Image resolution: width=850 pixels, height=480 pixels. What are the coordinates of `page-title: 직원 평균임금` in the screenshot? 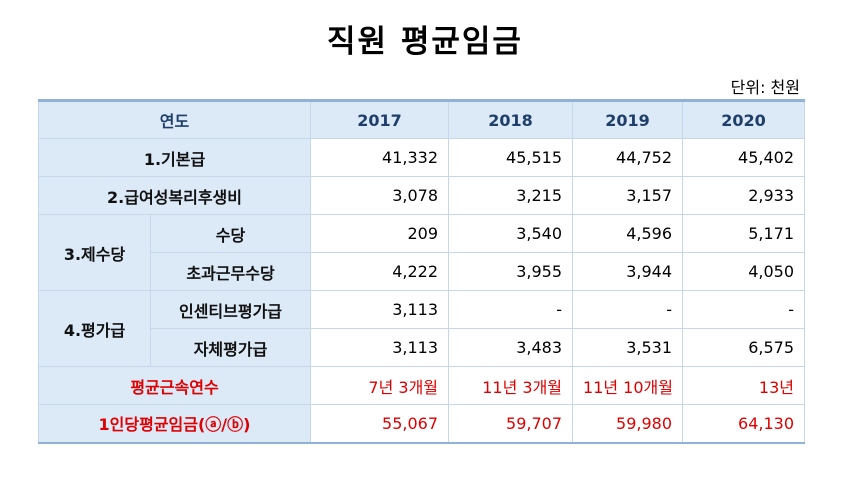 It's located at (425, 42).